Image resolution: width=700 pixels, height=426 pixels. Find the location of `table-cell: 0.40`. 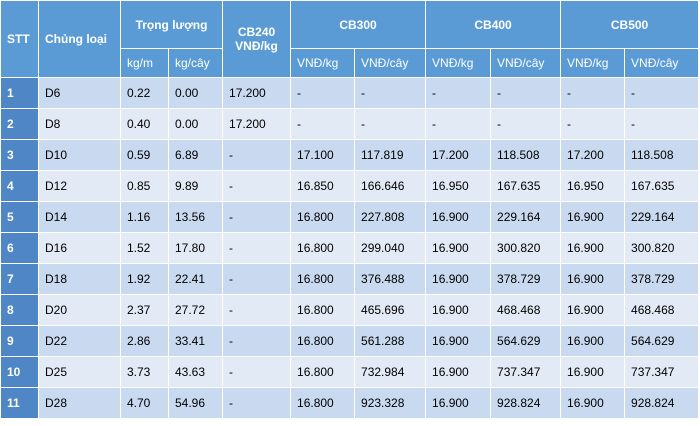

table-cell: 0.40 is located at coordinates (144, 124).